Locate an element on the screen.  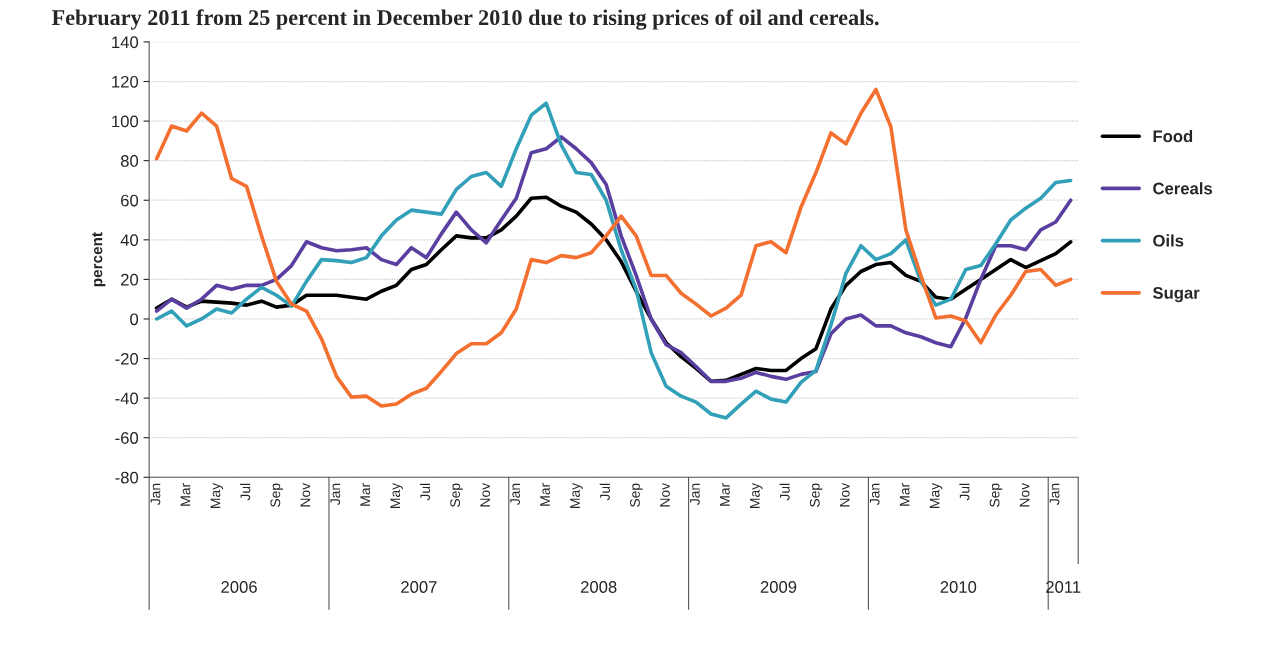
y-tick-label: 40 is located at coordinates (129, 240).